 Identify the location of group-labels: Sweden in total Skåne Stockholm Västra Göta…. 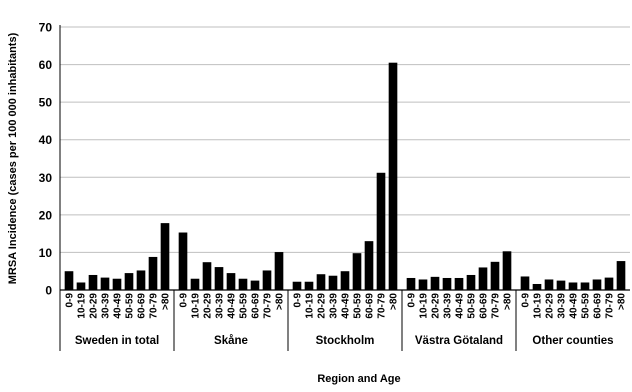
(344, 341).